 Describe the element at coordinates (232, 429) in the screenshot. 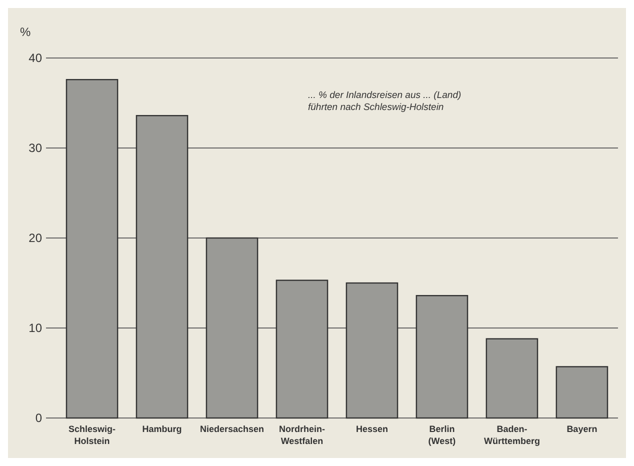

I see `x-tick-label: Niedersachsen` at that location.